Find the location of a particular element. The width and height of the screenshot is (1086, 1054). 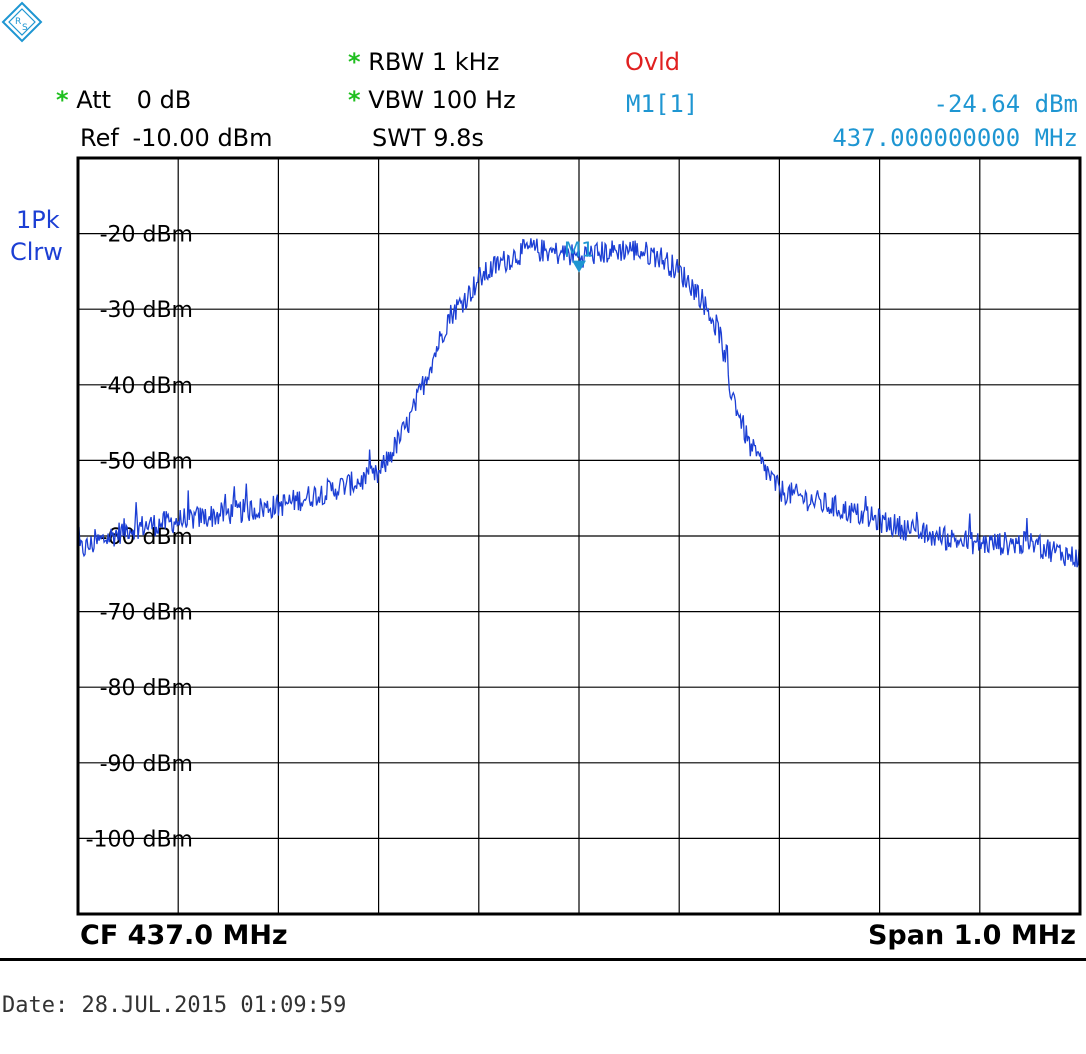

marker-label: M1[1] is located at coordinates (662, 104).